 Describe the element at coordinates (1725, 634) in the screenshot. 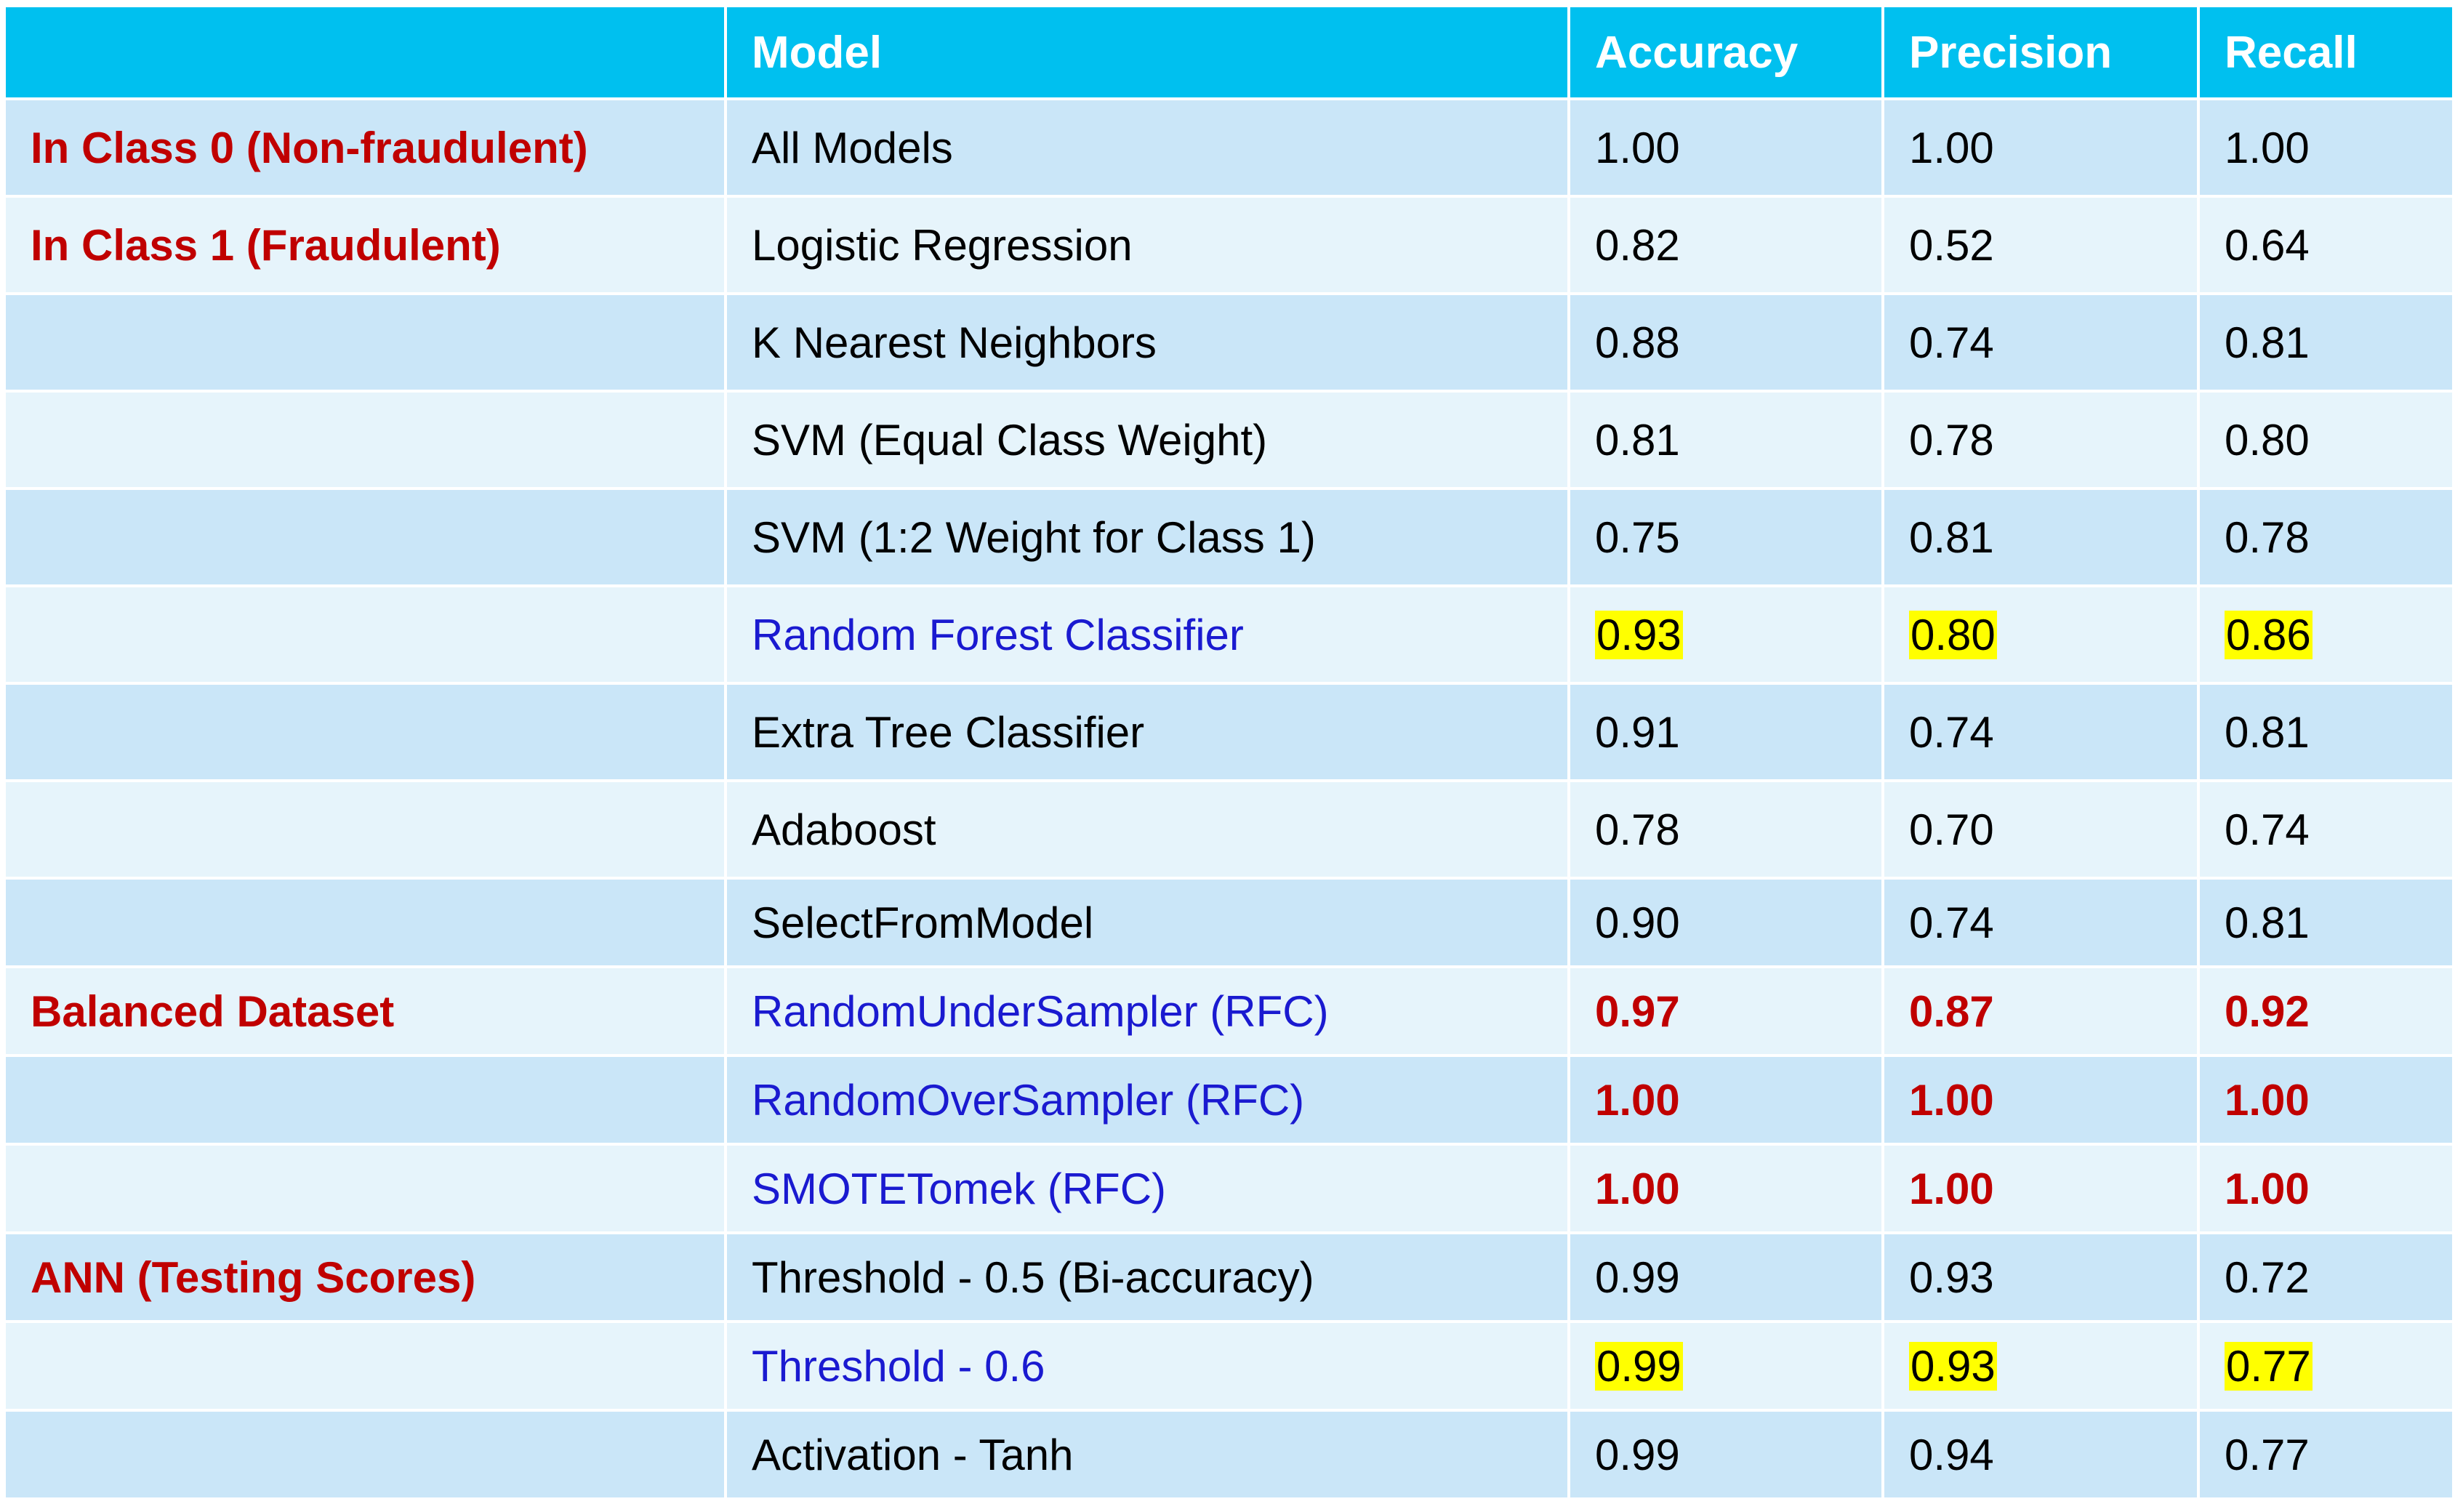

I see `accuracy-cell: 0.93` at that location.